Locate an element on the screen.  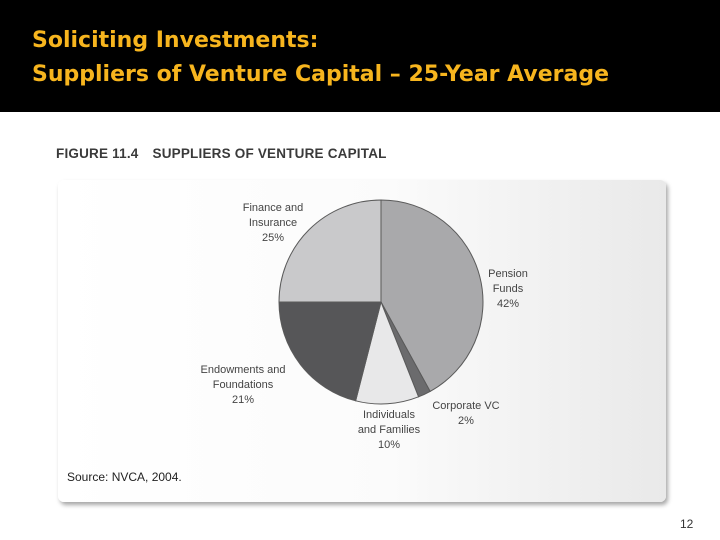
slice-label-line: 21% is located at coordinates (243, 400).